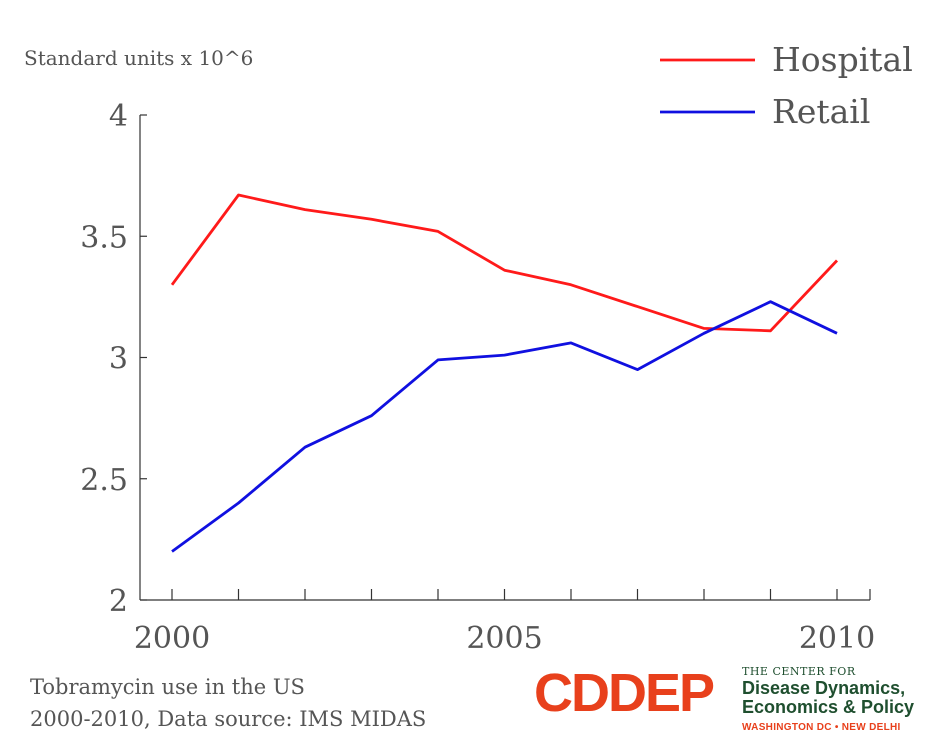 Image resolution: width=927 pixels, height=751 pixels. What do you see at coordinates (842, 59) in the screenshot?
I see `legend-label-hospital: Hospital` at bounding box center [842, 59].